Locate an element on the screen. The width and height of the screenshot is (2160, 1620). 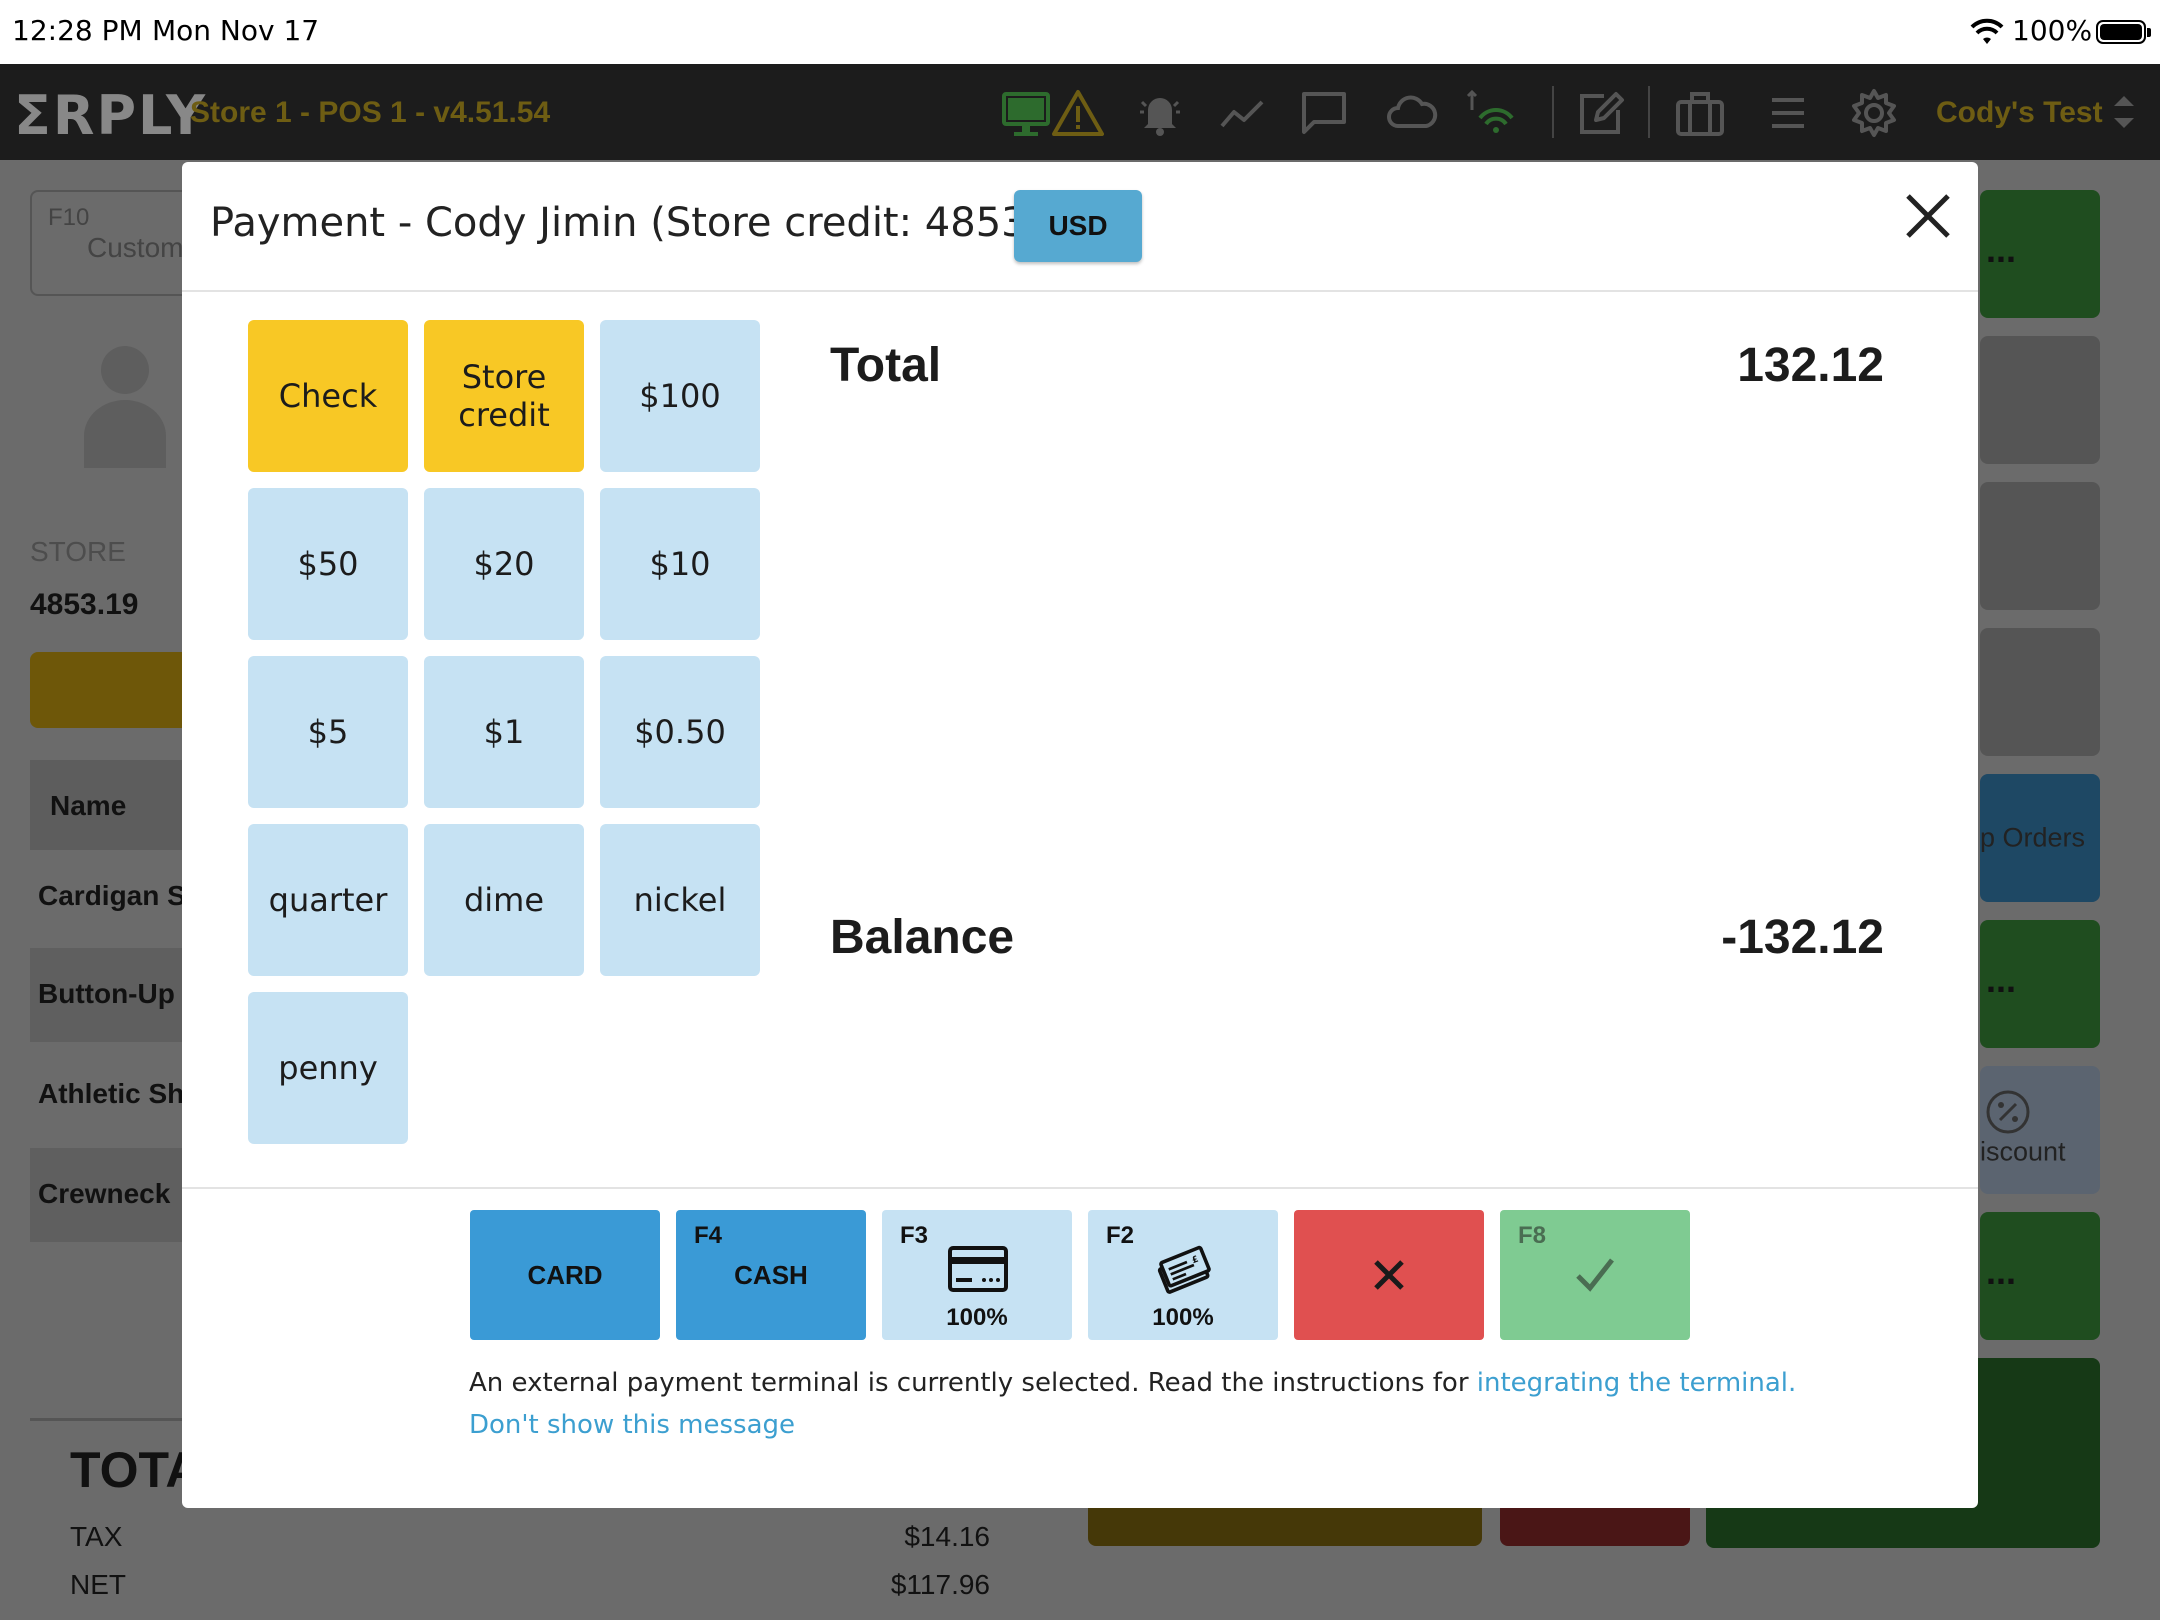
chat-icon is located at coordinates (1324, 113).